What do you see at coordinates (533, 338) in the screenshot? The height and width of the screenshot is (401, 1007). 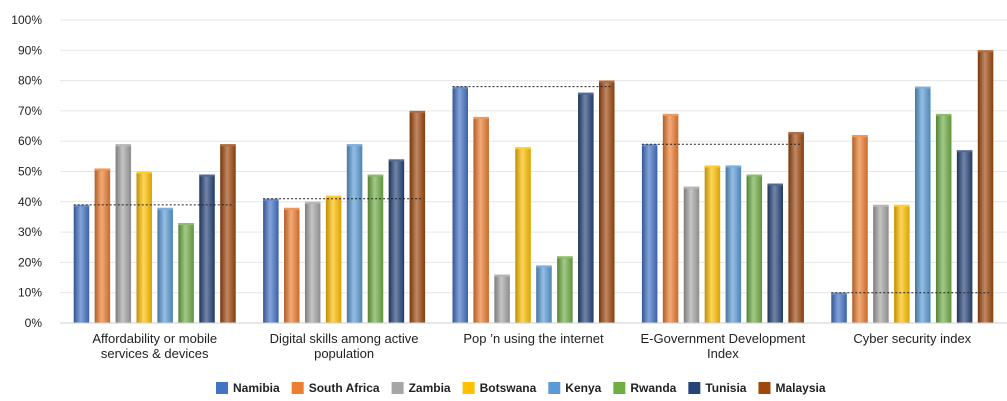 I see `category-label: Pop ’n using the internet` at bounding box center [533, 338].